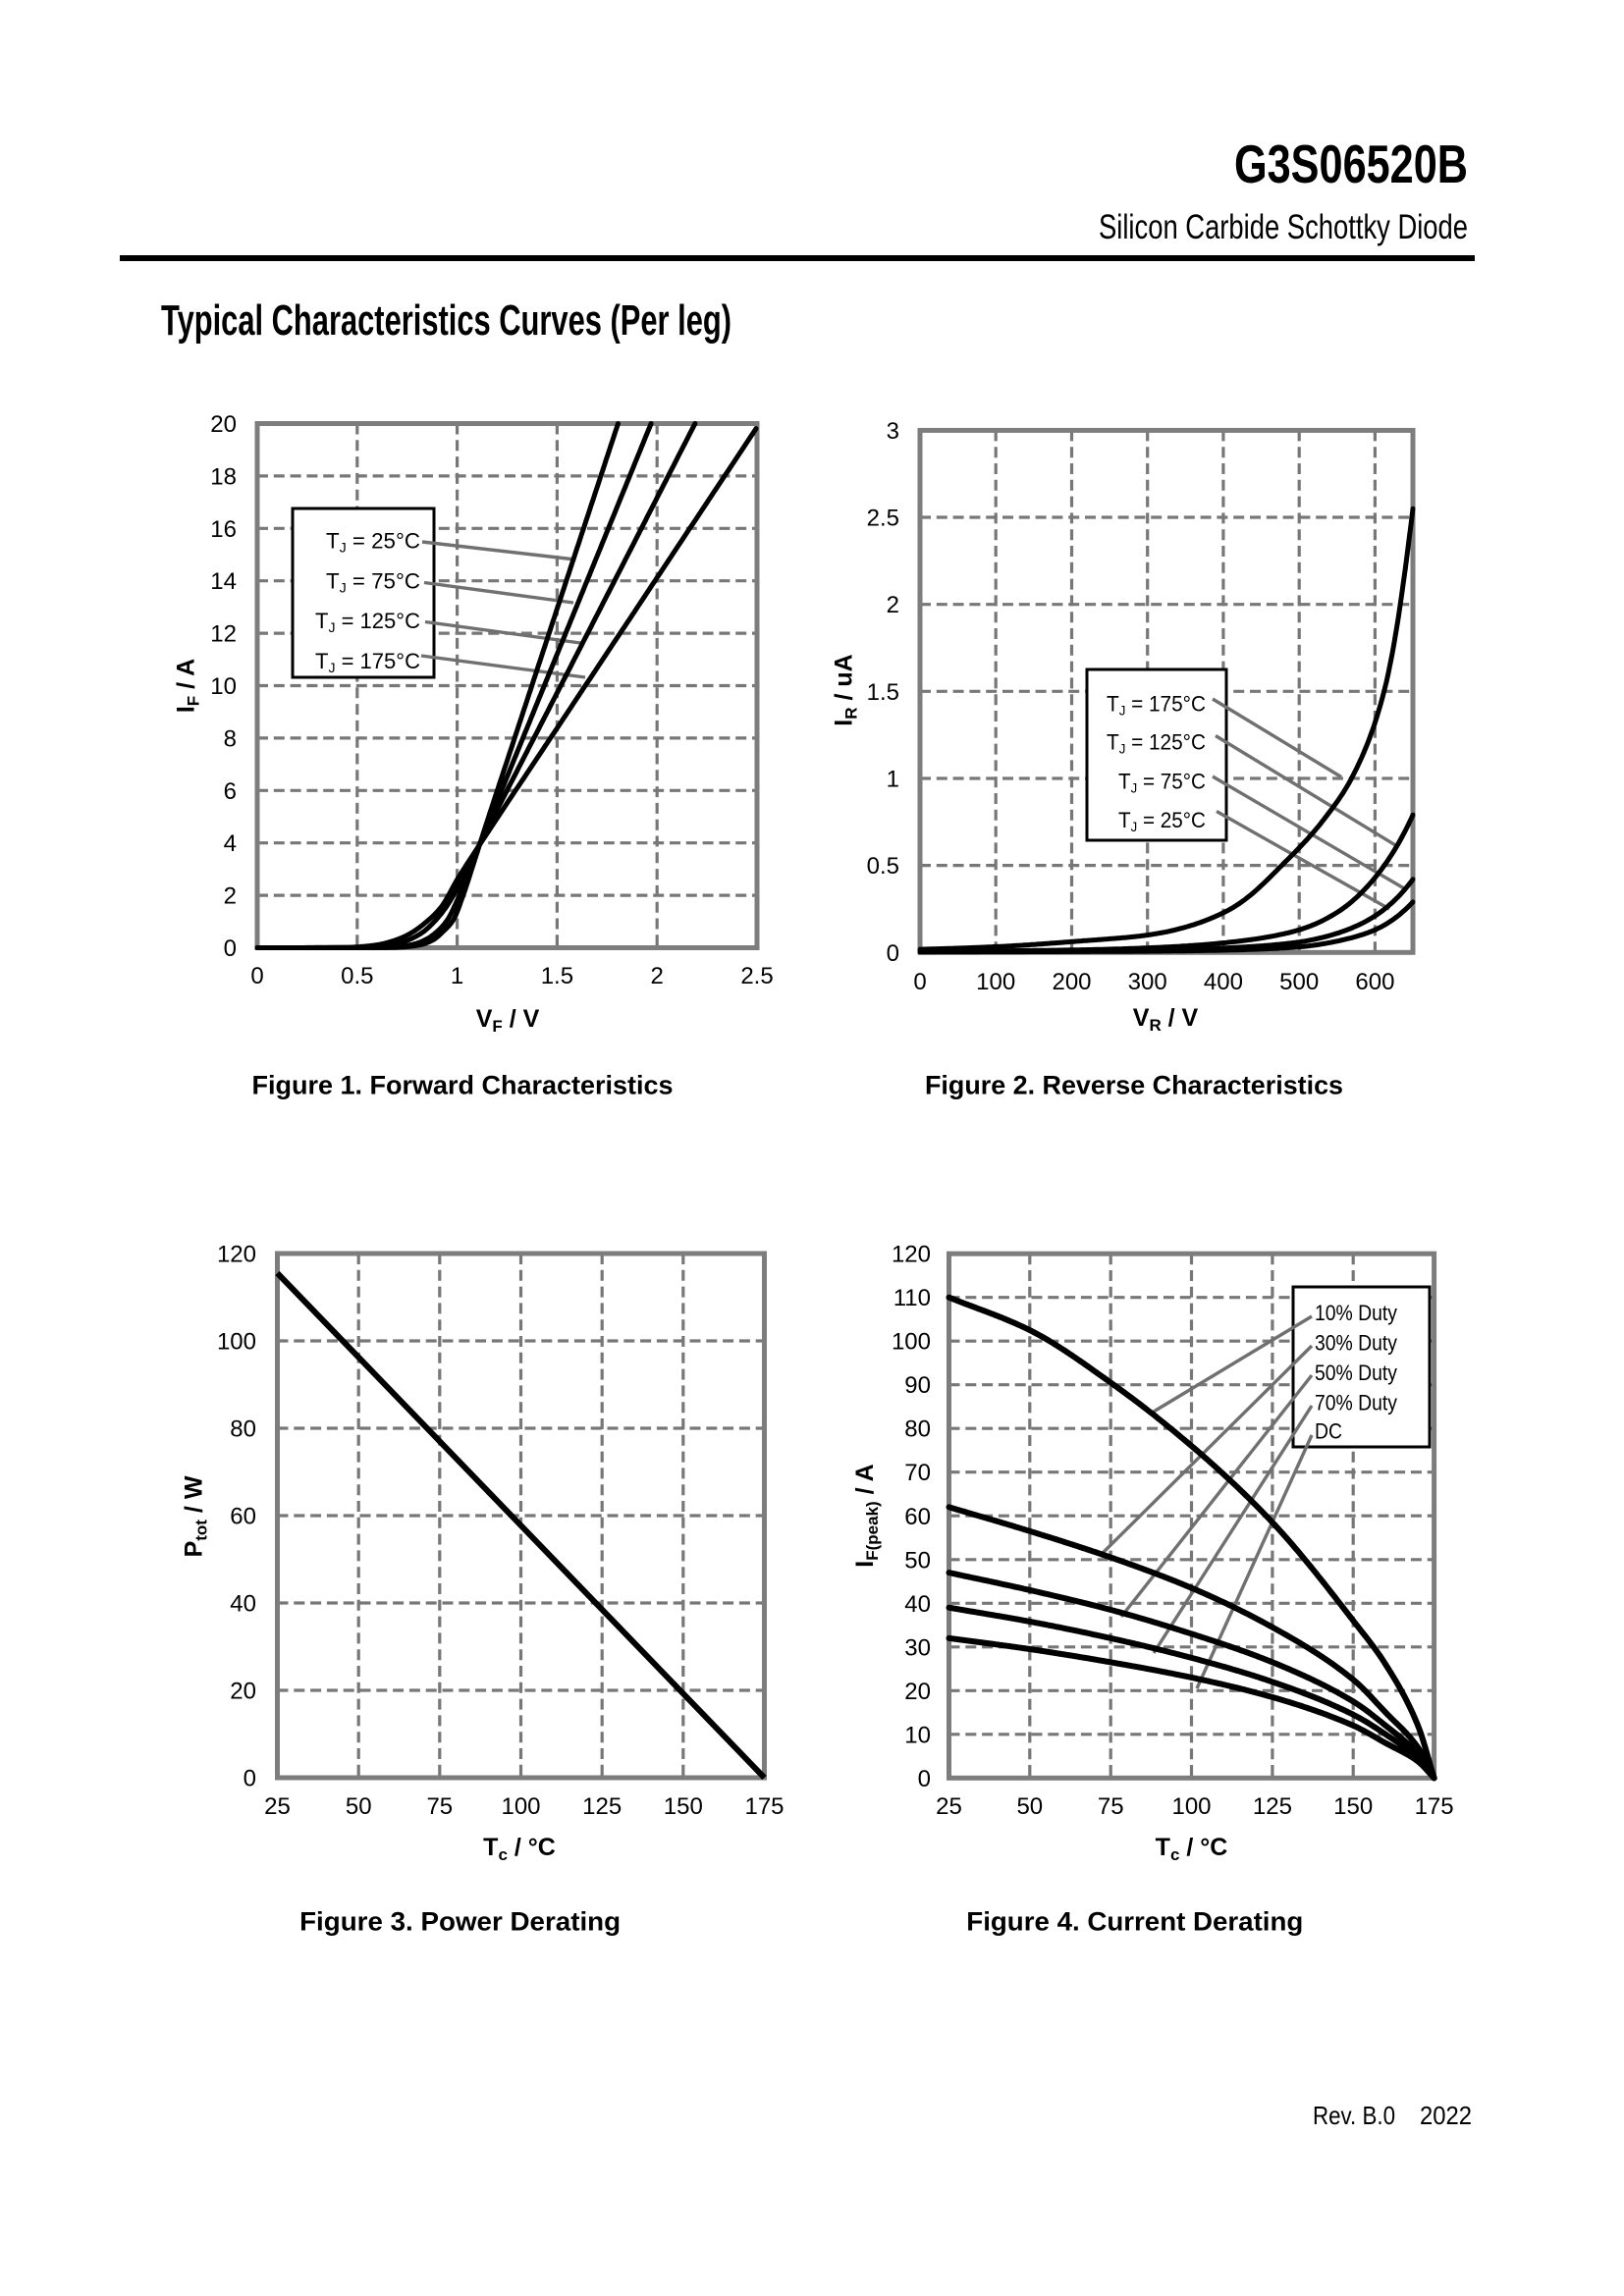  What do you see at coordinates (1071, 982) in the screenshot?
I see `svg-text: 200` at bounding box center [1071, 982].